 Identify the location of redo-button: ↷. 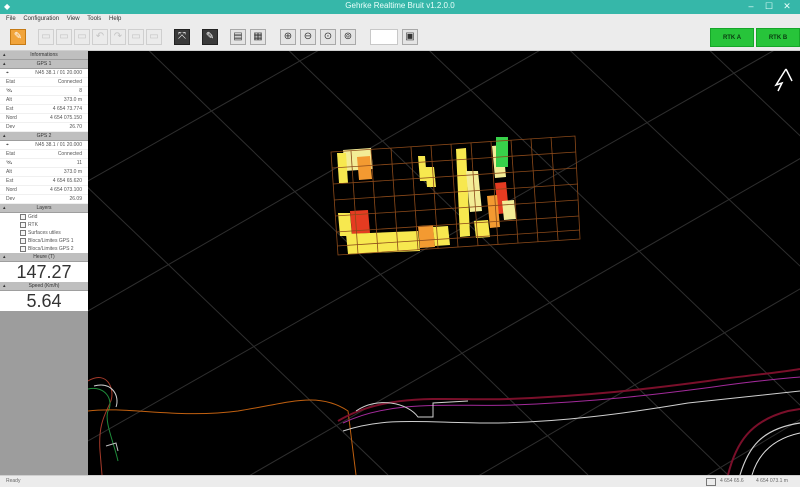
(118, 37).